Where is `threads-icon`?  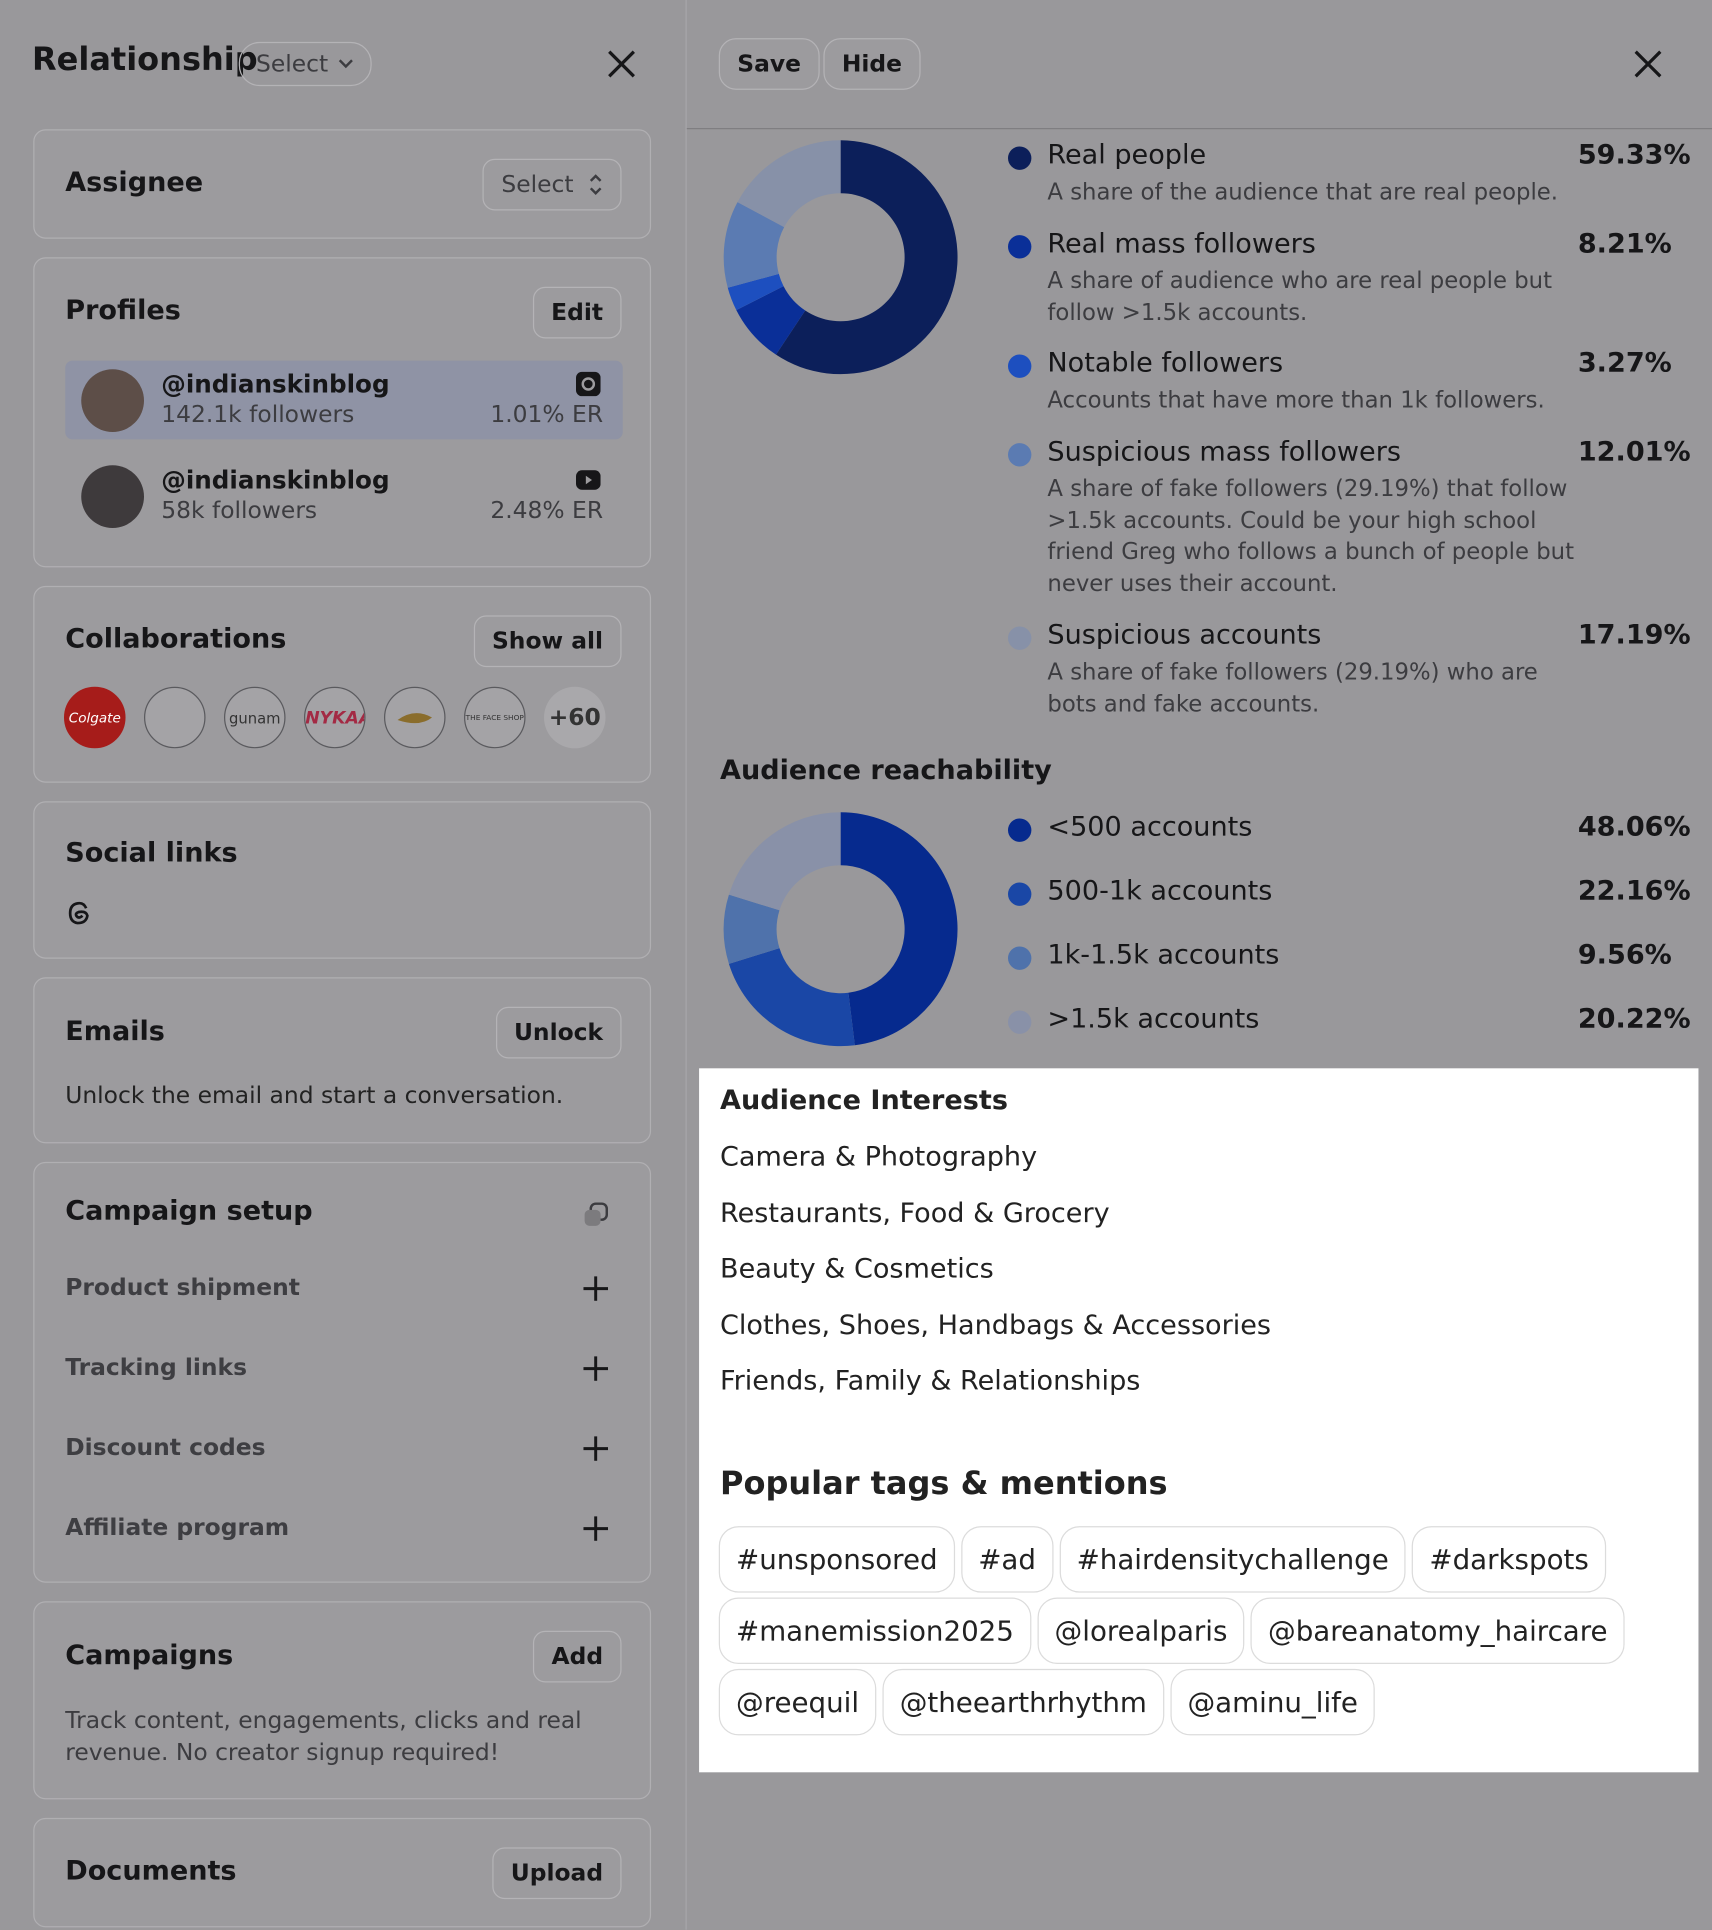
threads-icon is located at coordinates (79, 913).